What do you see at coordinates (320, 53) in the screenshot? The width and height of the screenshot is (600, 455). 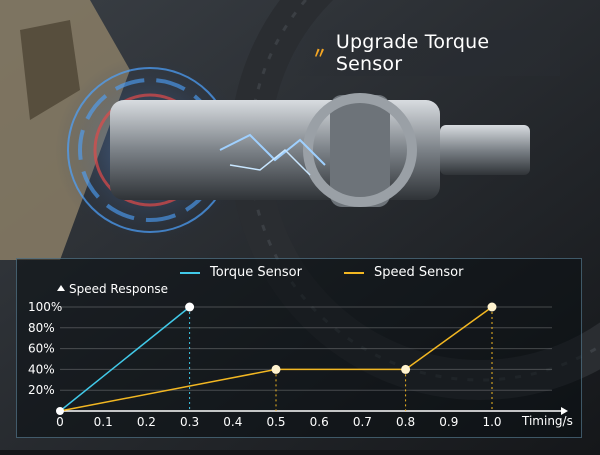 I see `torque-chevron-icon: 〃` at bounding box center [320, 53].